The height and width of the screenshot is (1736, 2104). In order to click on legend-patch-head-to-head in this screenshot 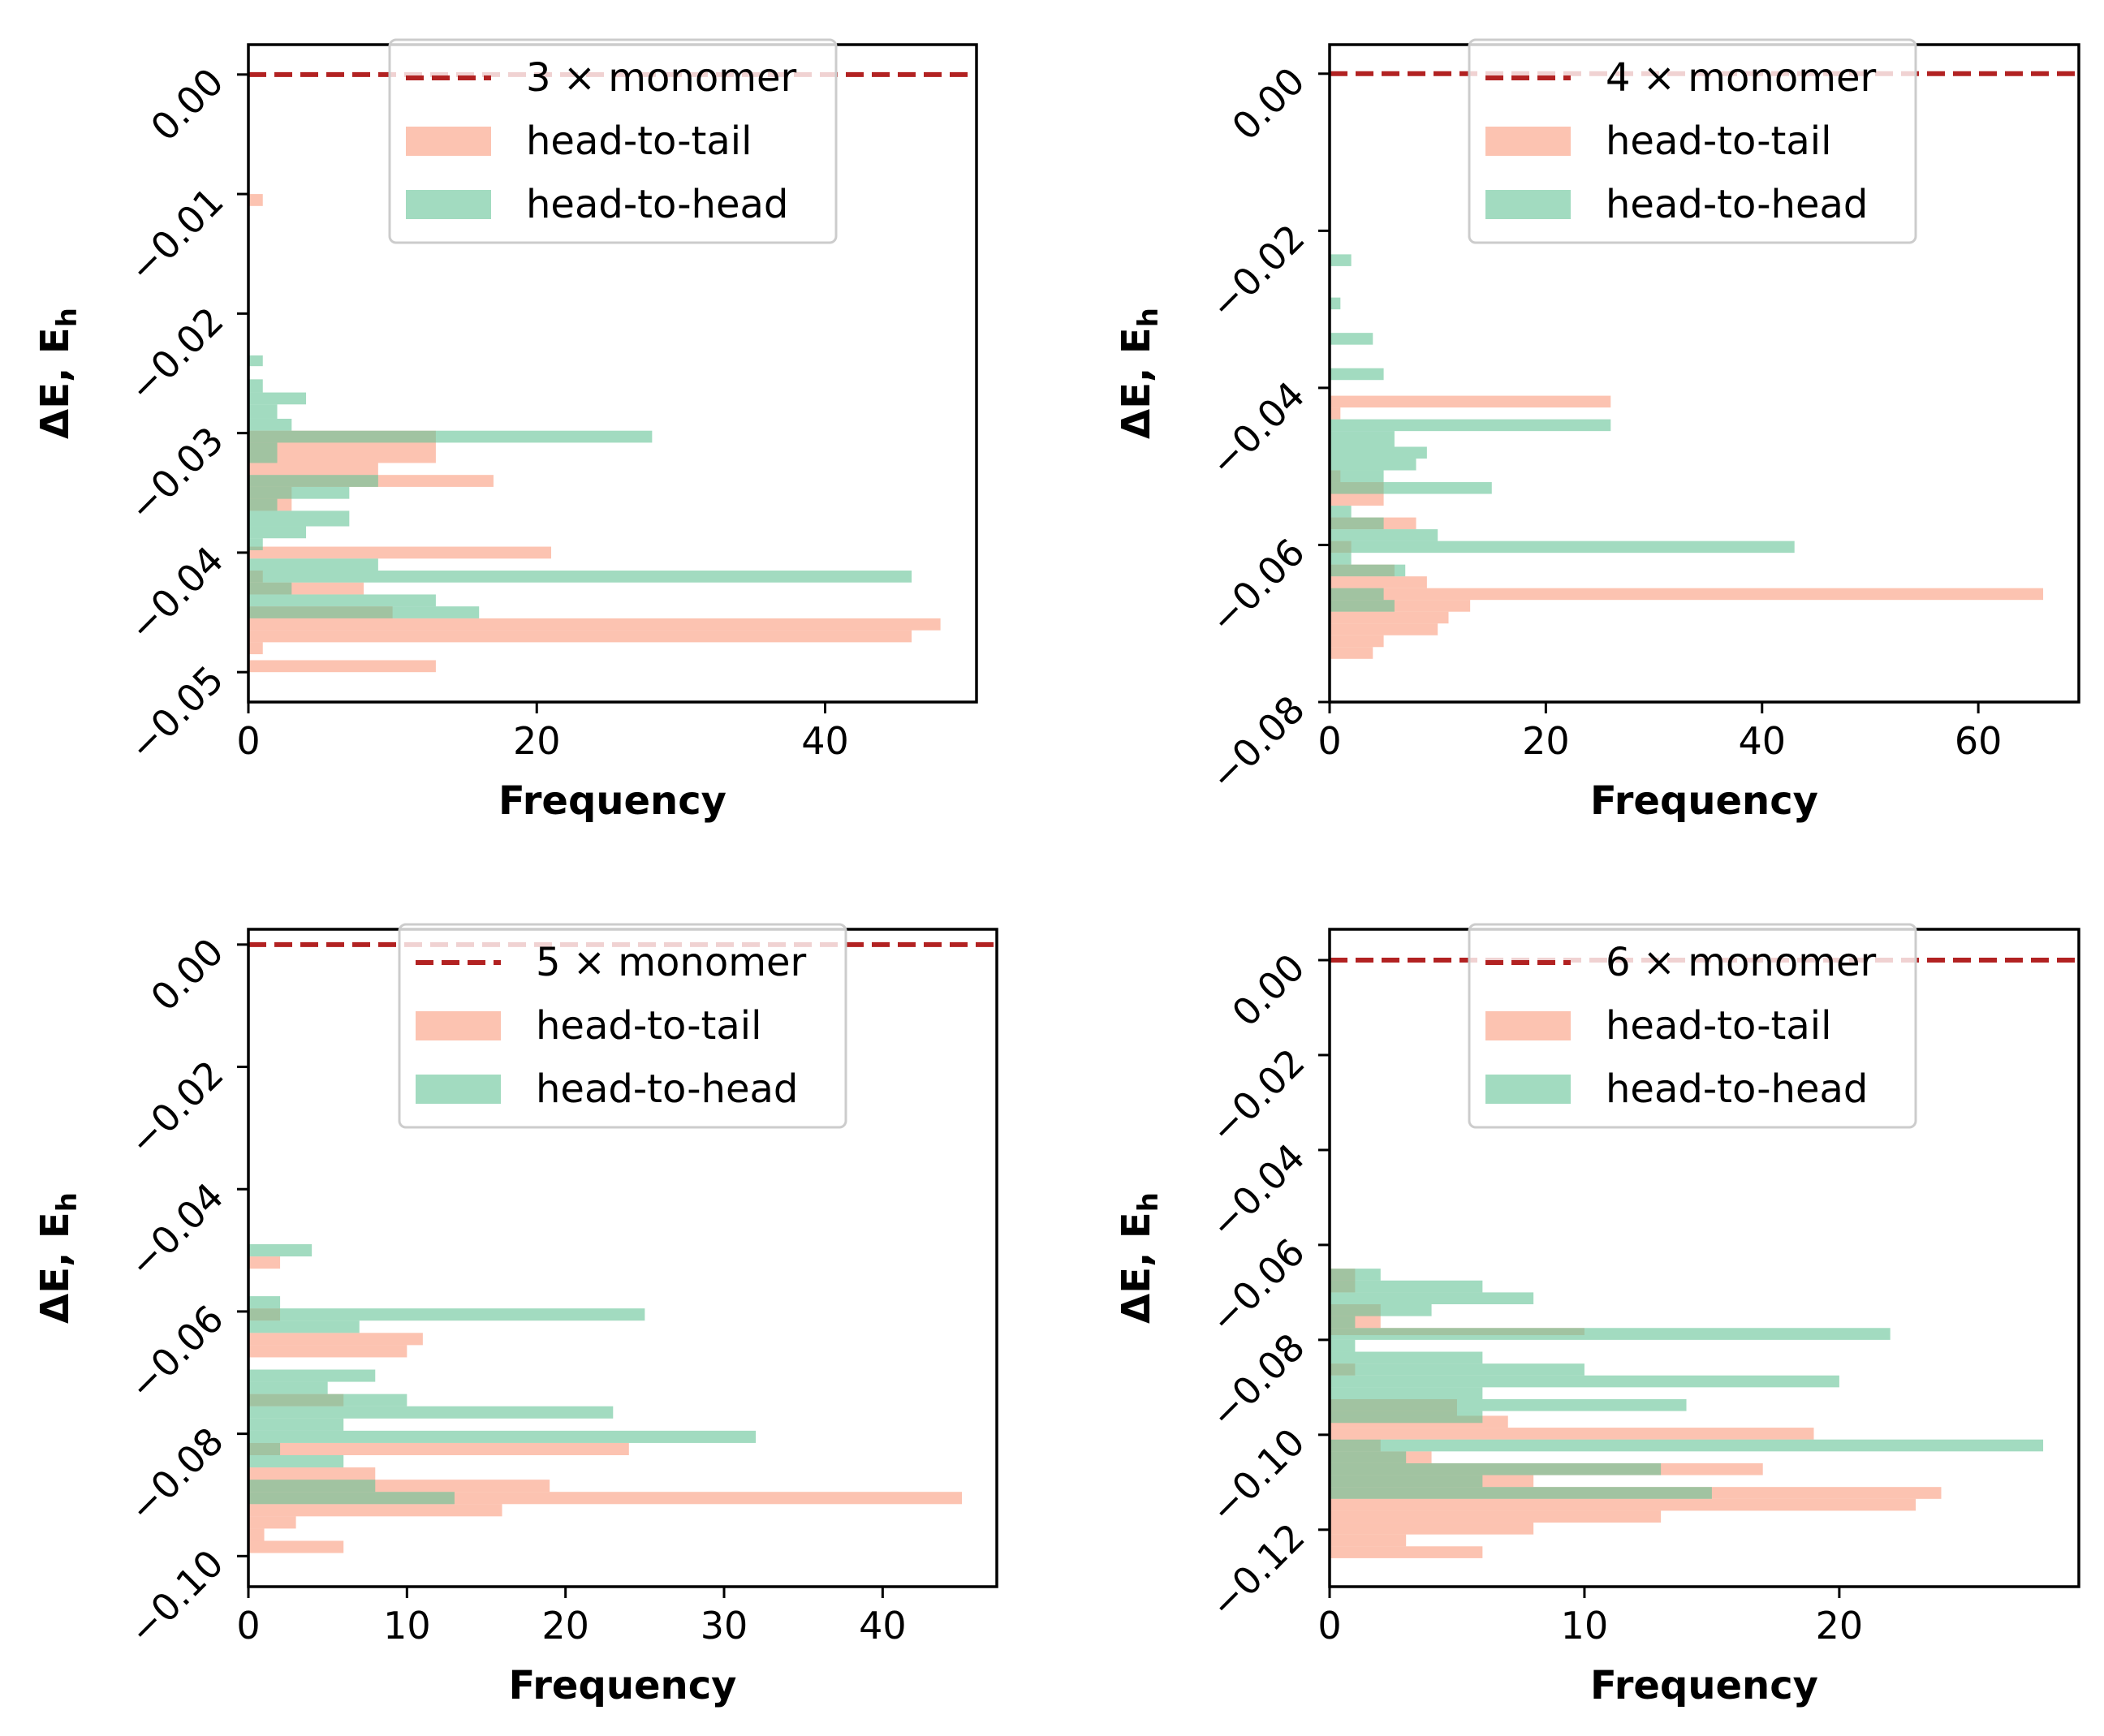, I will do `click(1528, 1089)`.